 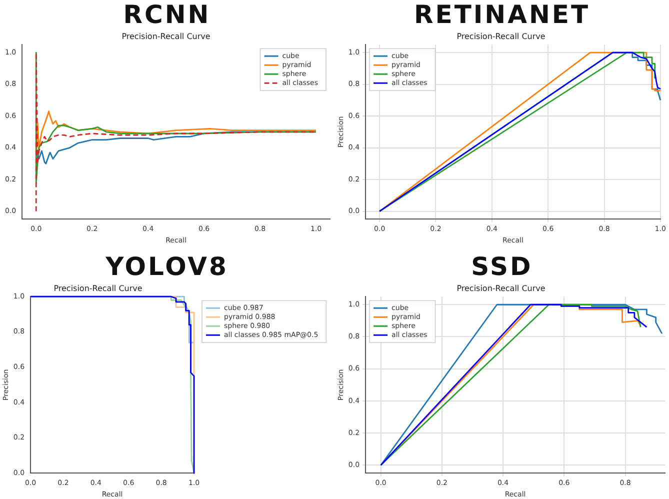 I want to click on chart-title: SSD, so click(x=502, y=267).